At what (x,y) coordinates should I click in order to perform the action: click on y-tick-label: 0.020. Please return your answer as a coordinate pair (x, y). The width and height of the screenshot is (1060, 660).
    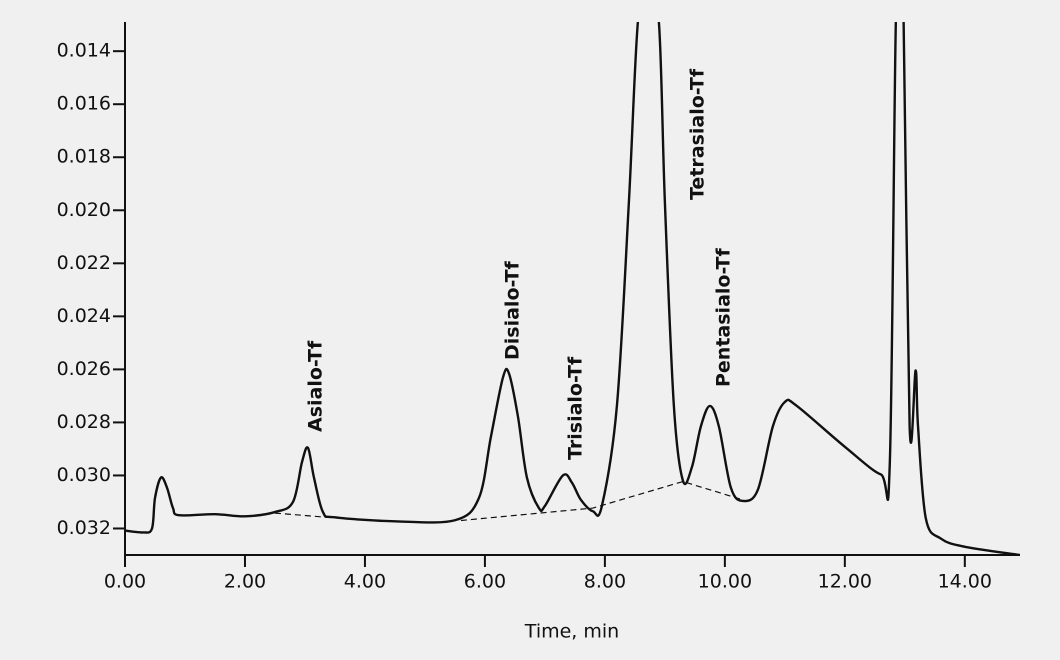
    Looking at the image, I should click on (84, 210).